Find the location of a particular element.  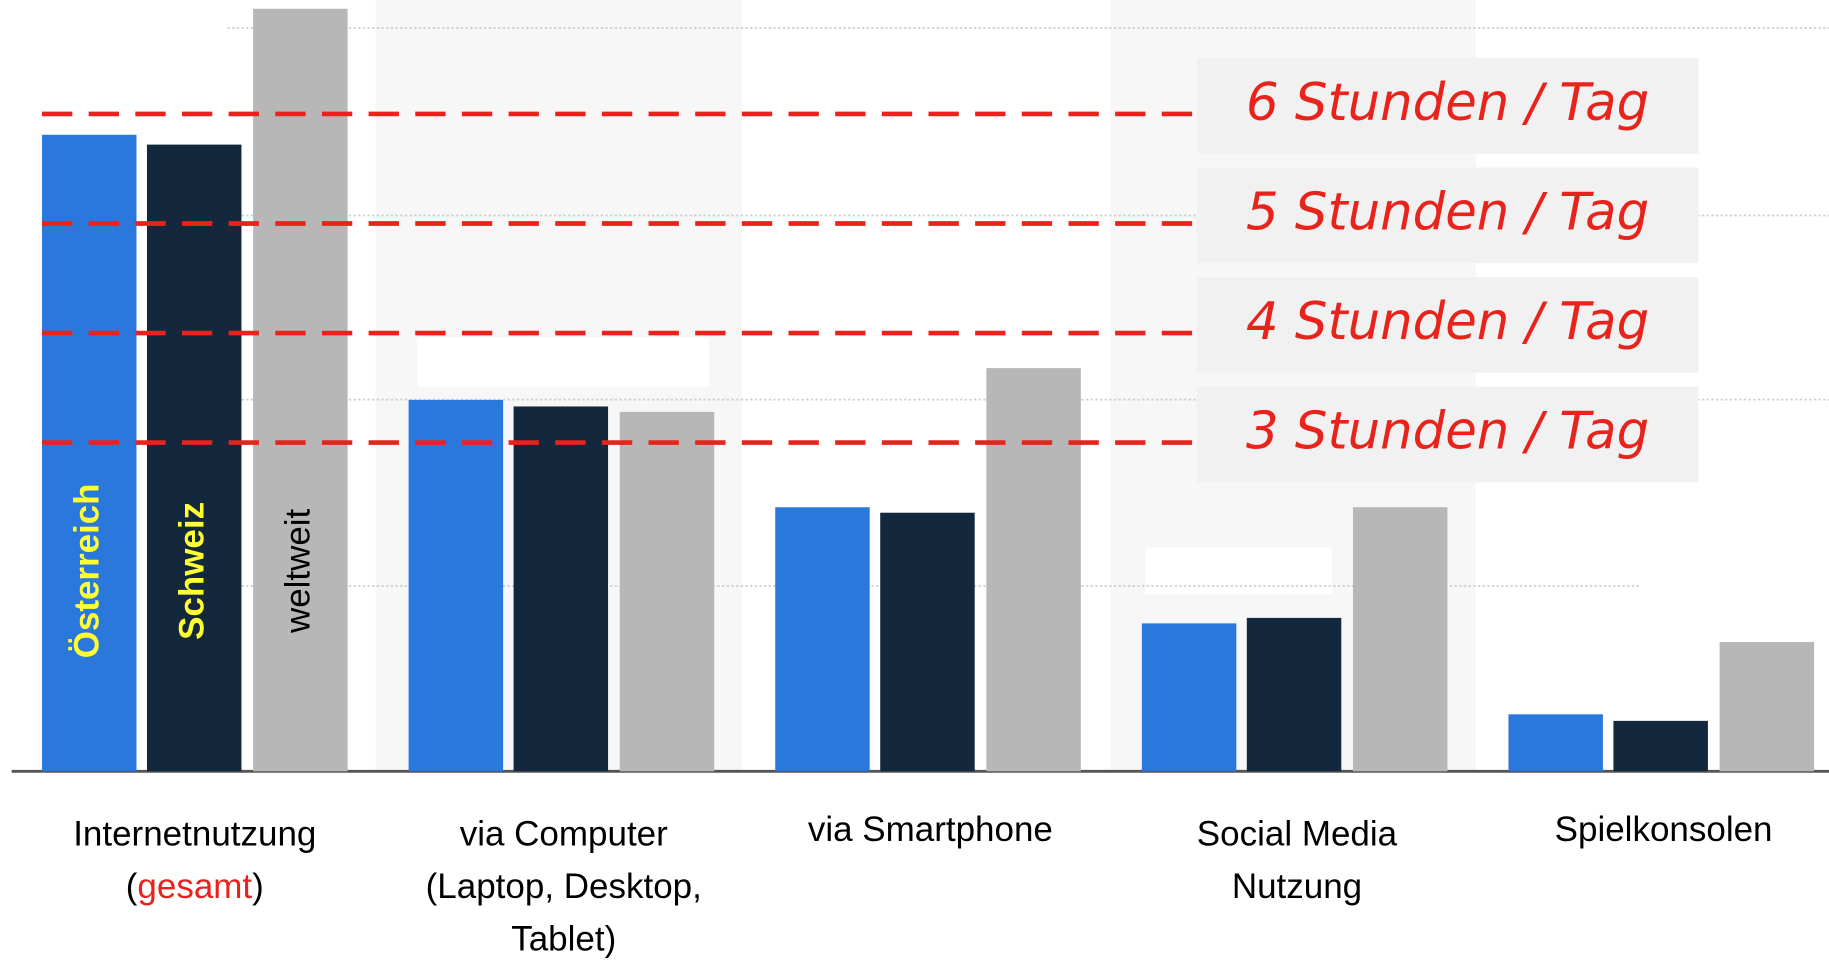

x-tick-label-part: Internetnutzung is located at coordinates (194, 834).